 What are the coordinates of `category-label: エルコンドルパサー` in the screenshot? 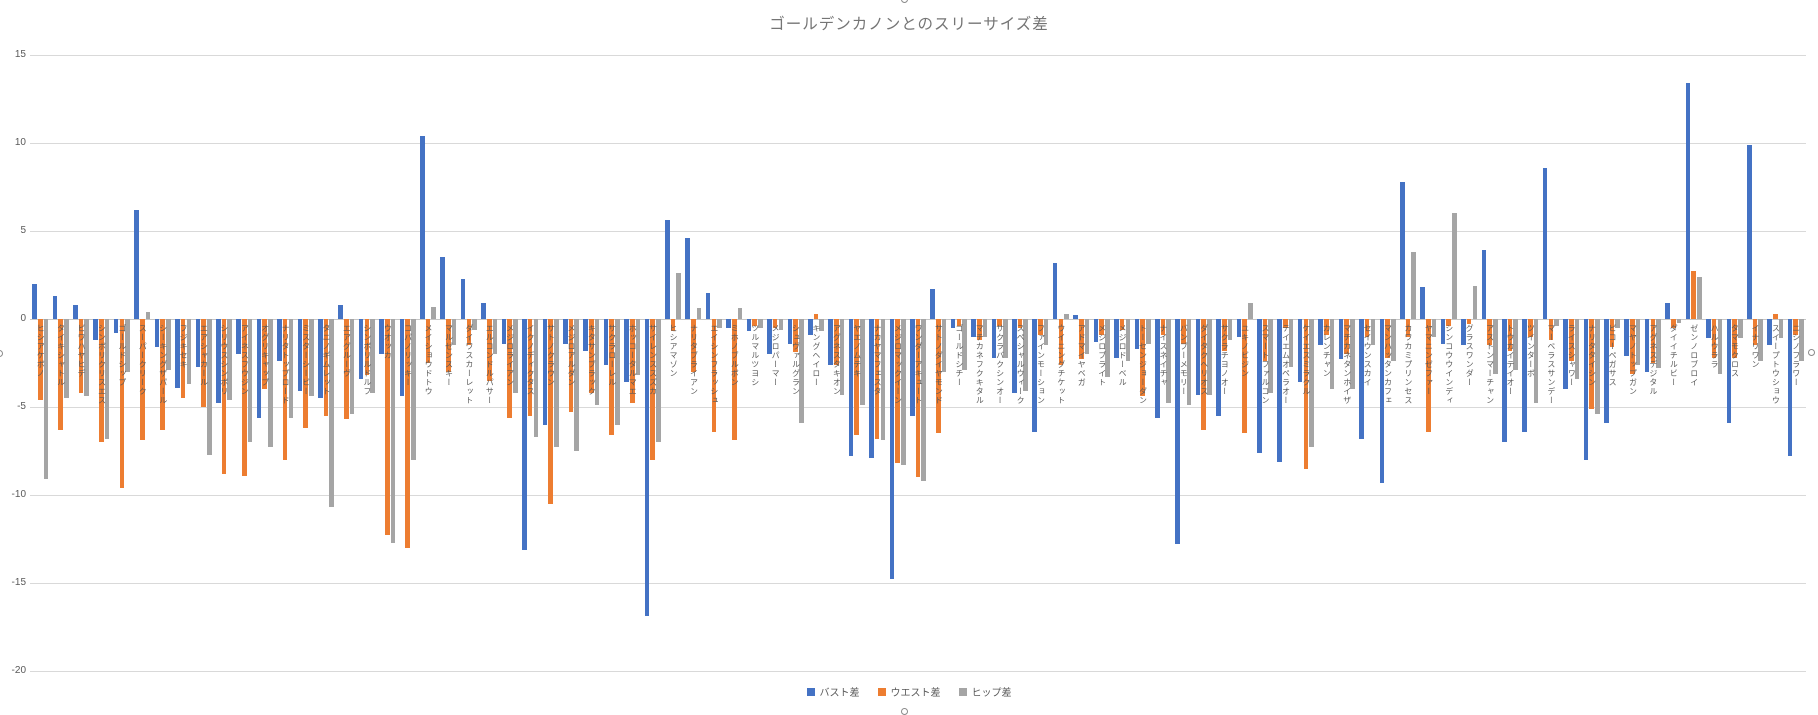 It's located at (490, 364).